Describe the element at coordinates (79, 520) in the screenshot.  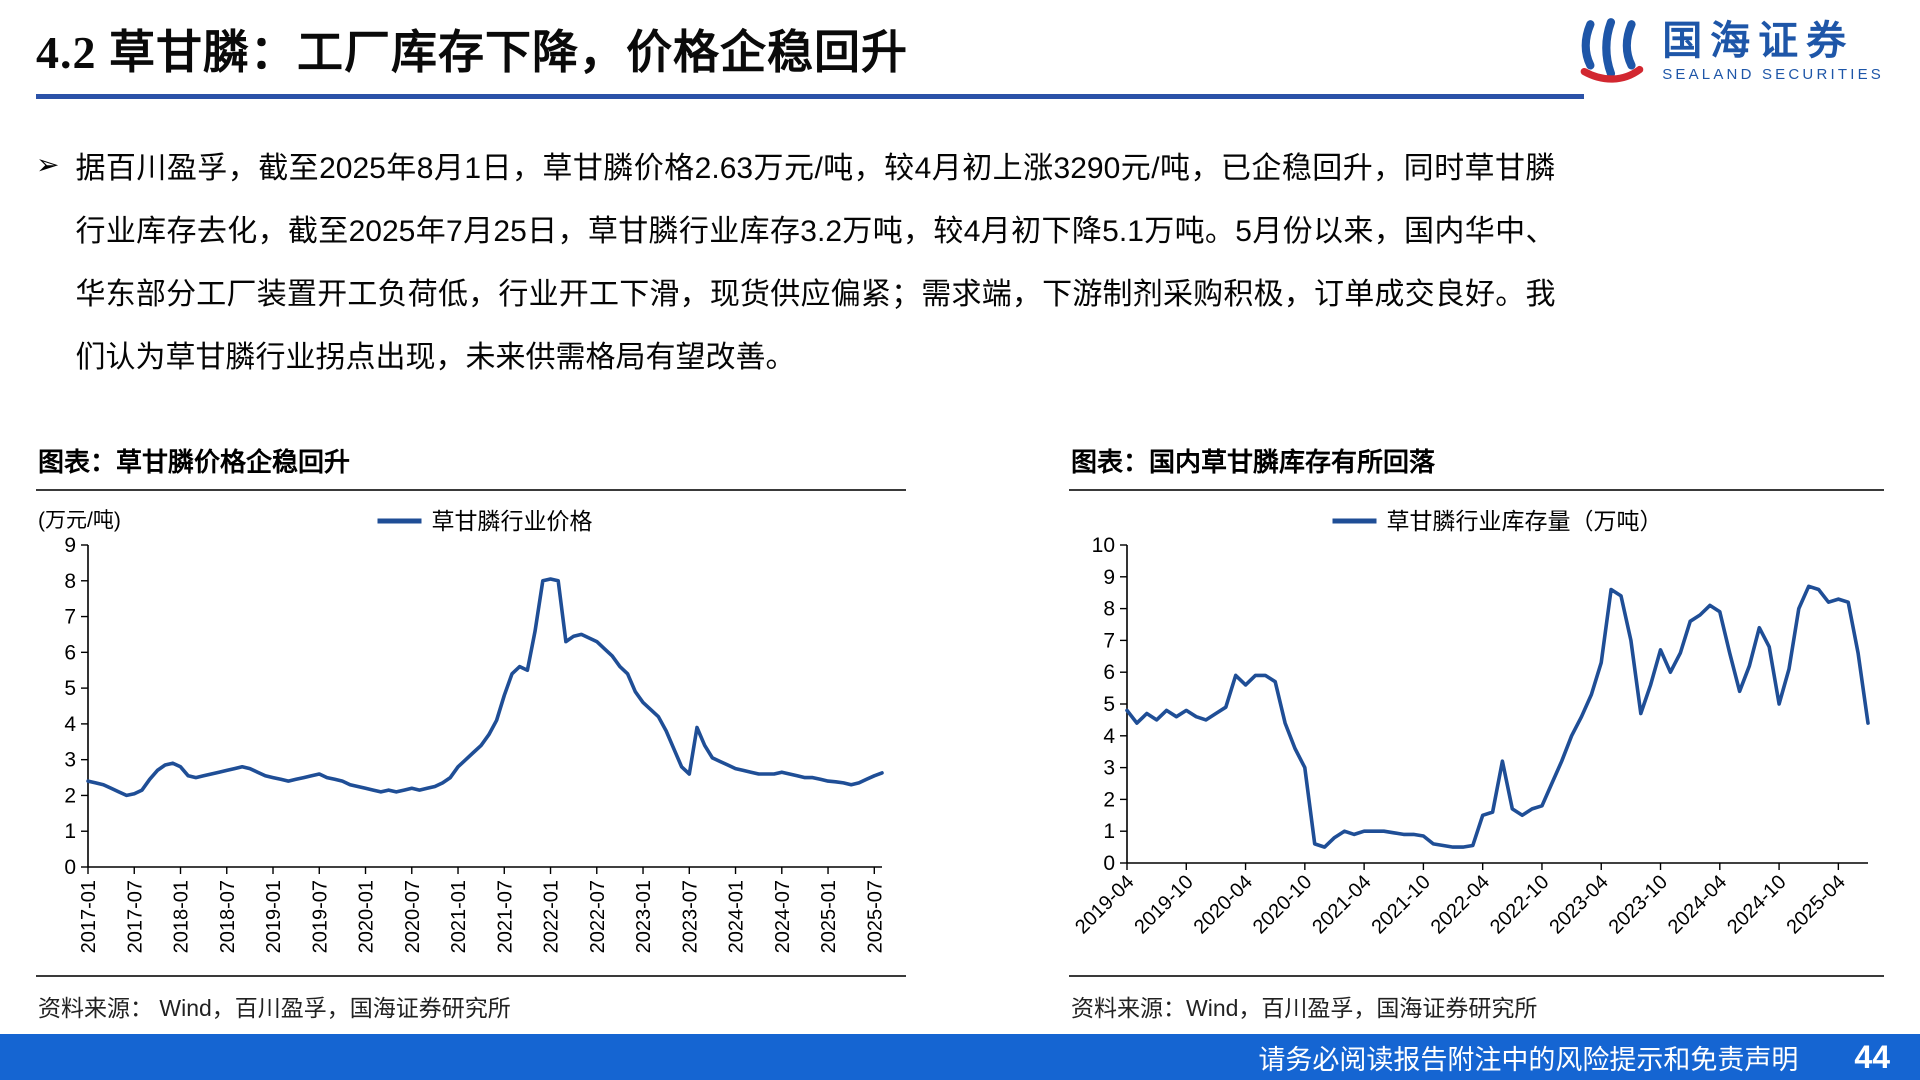
I see `svg-text: (万元/吨)` at that location.